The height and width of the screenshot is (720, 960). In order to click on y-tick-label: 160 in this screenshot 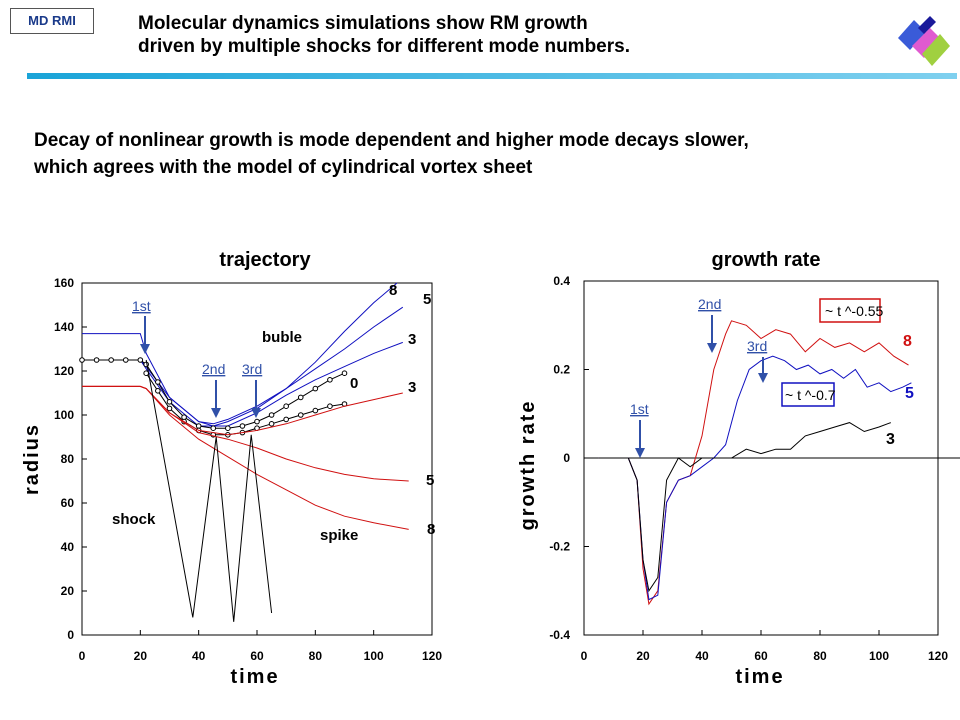, I will do `click(64, 283)`.